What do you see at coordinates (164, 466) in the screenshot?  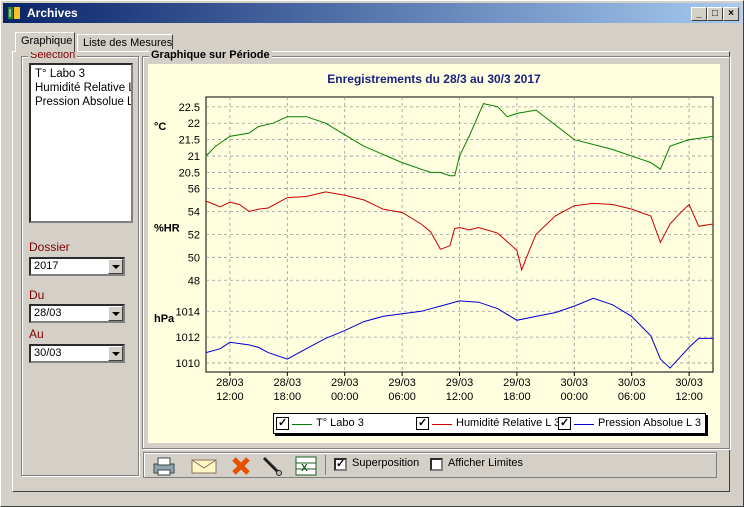 I see `printer-icon` at bounding box center [164, 466].